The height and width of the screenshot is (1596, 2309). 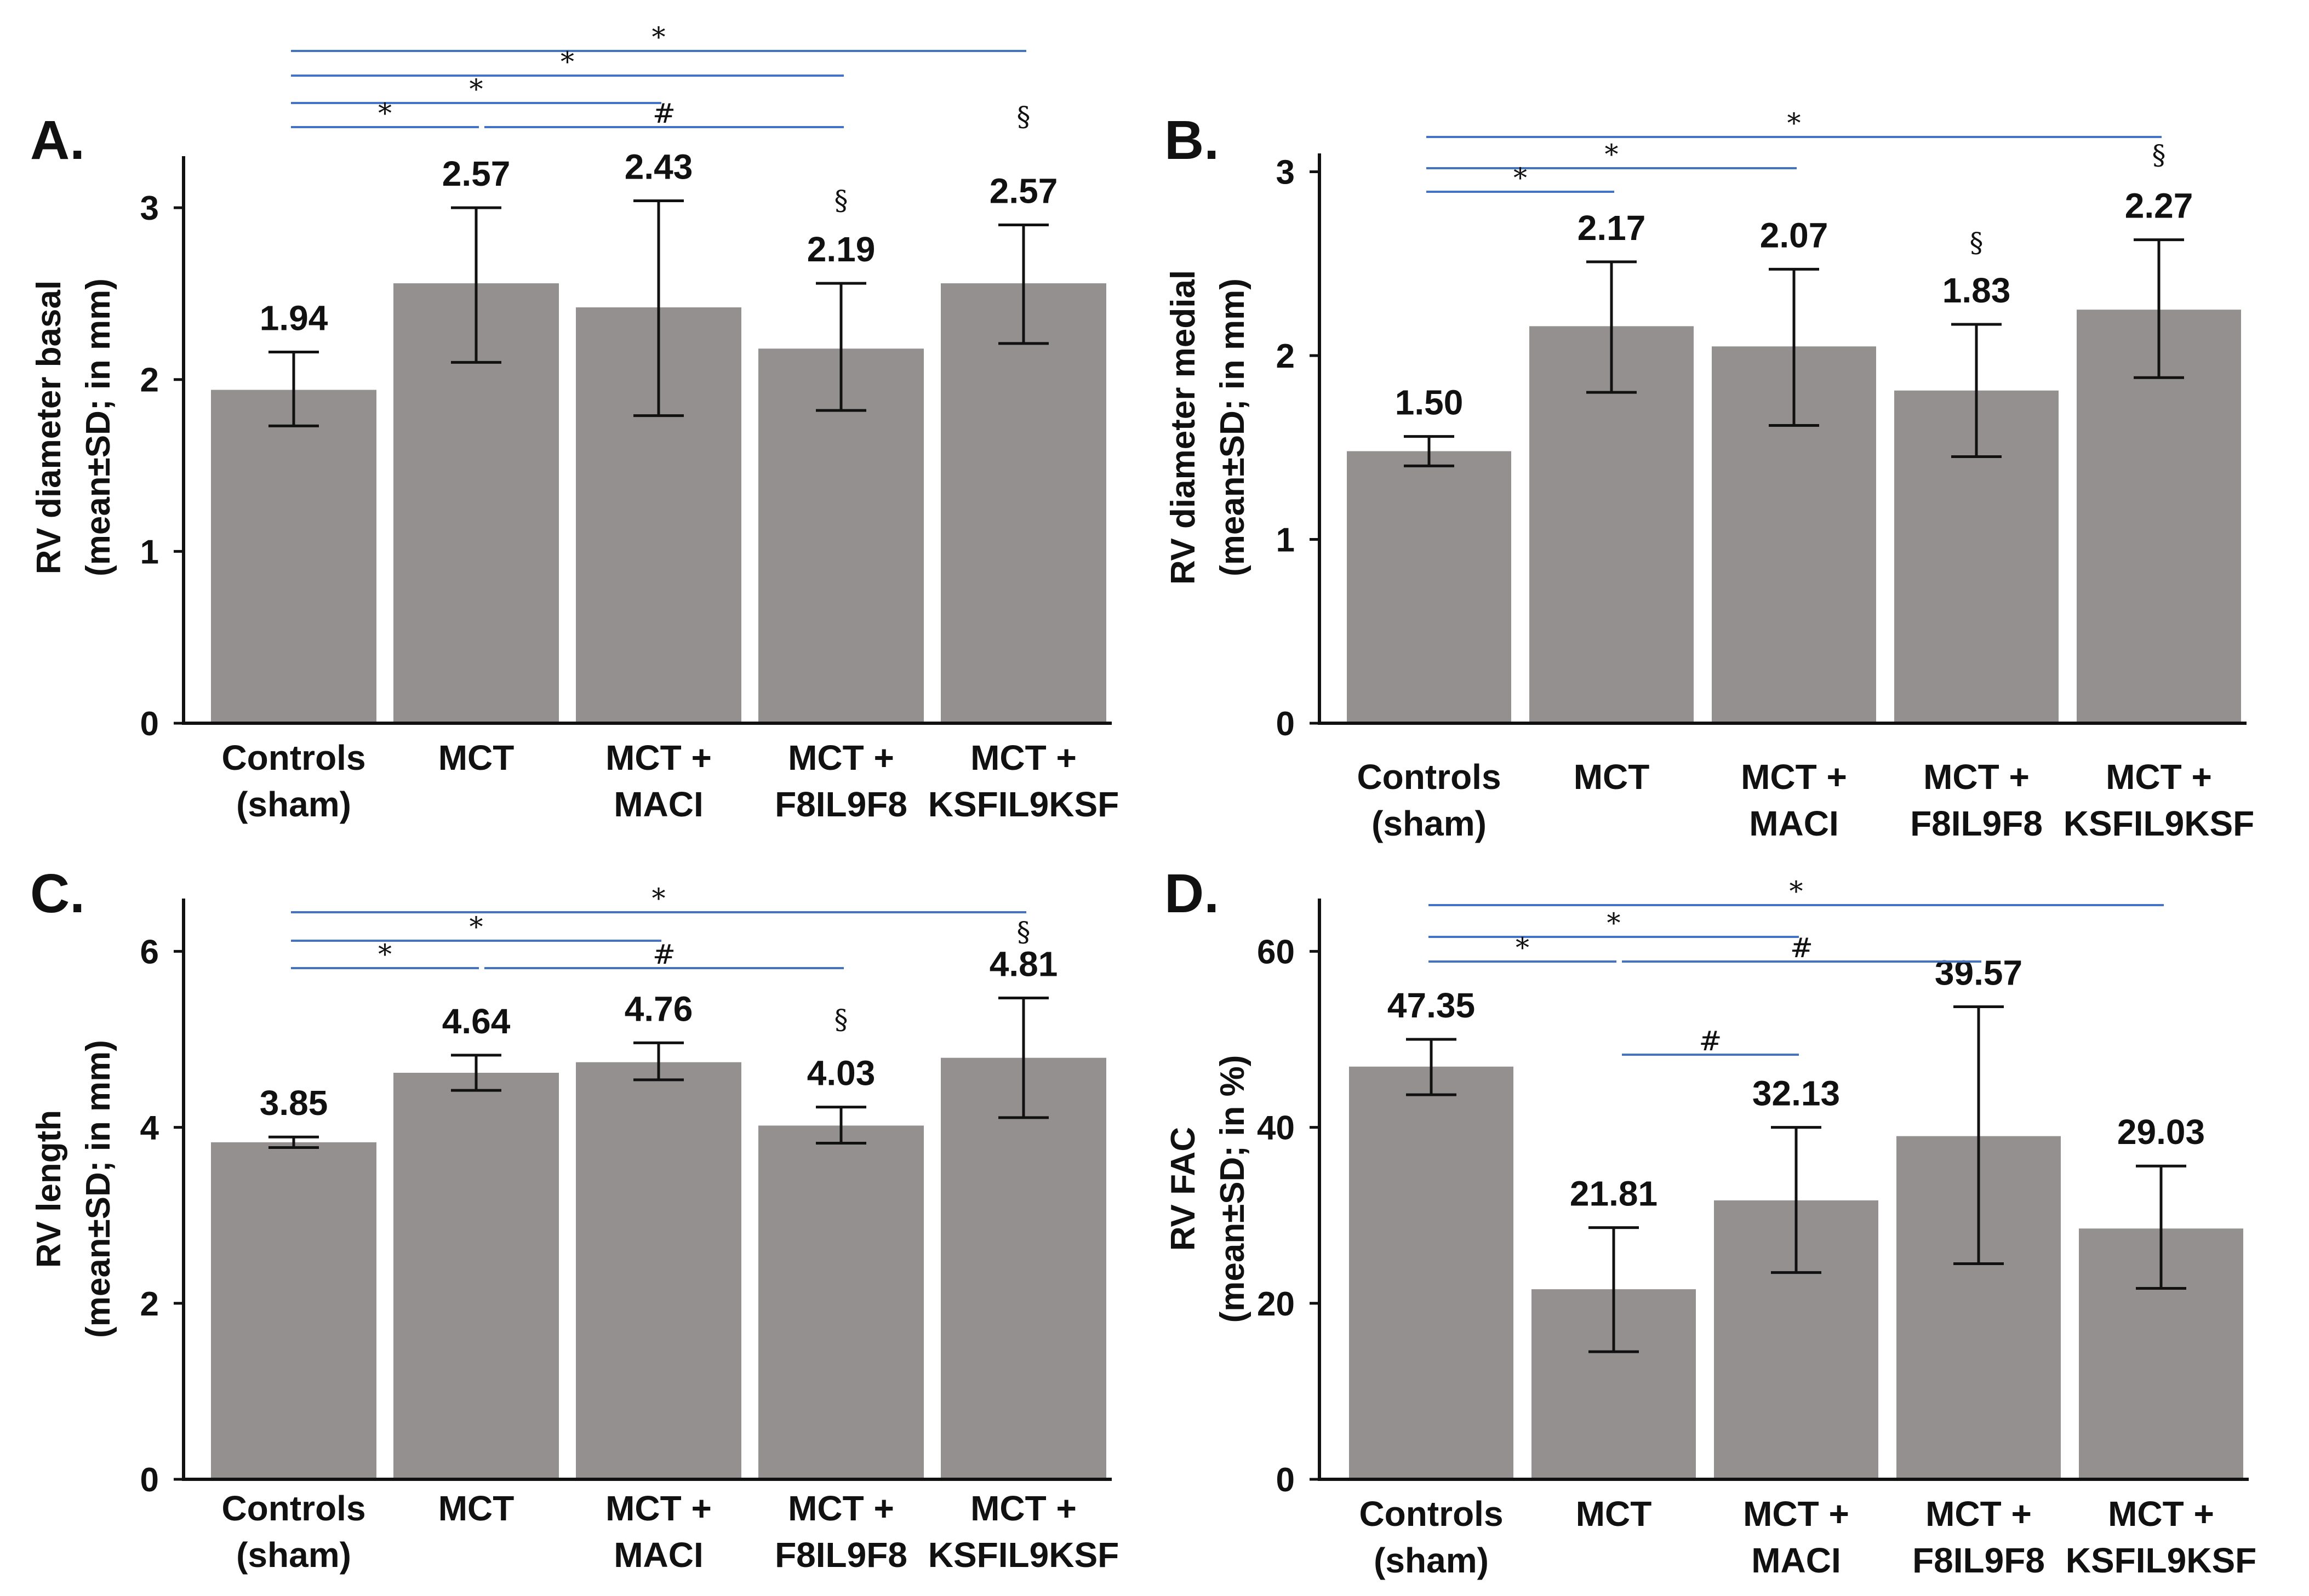 What do you see at coordinates (1794, 235) in the screenshot?
I see `value-label: 2.07` at bounding box center [1794, 235].